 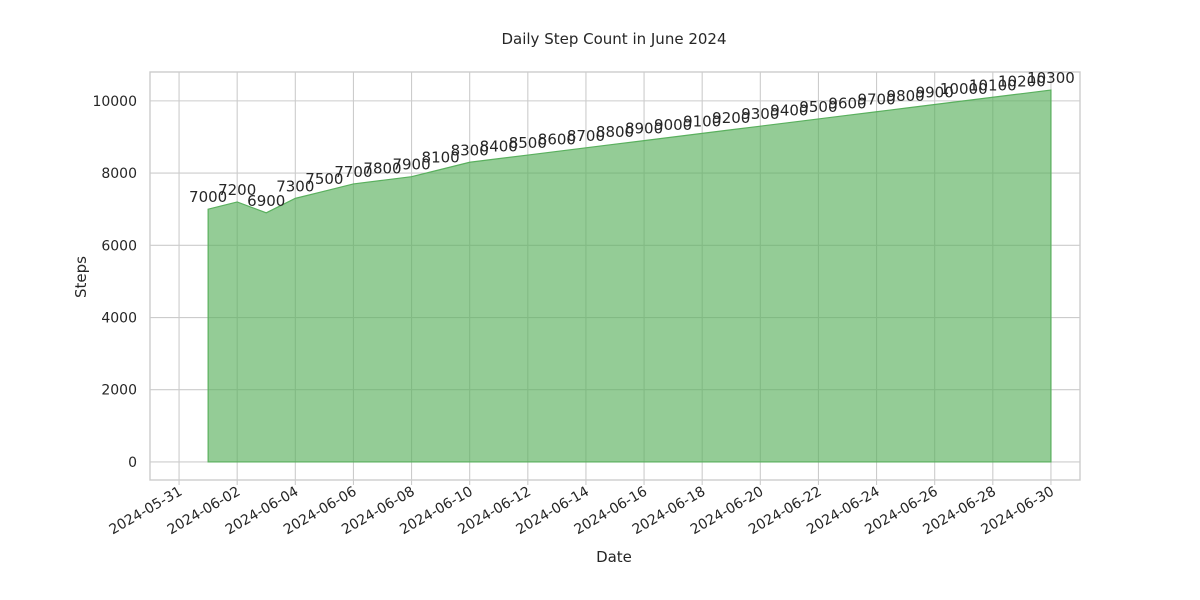 What do you see at coordinates (964, 89) in the screenshot?
I see `data-label: 10000` at bounding box center [964, 89].